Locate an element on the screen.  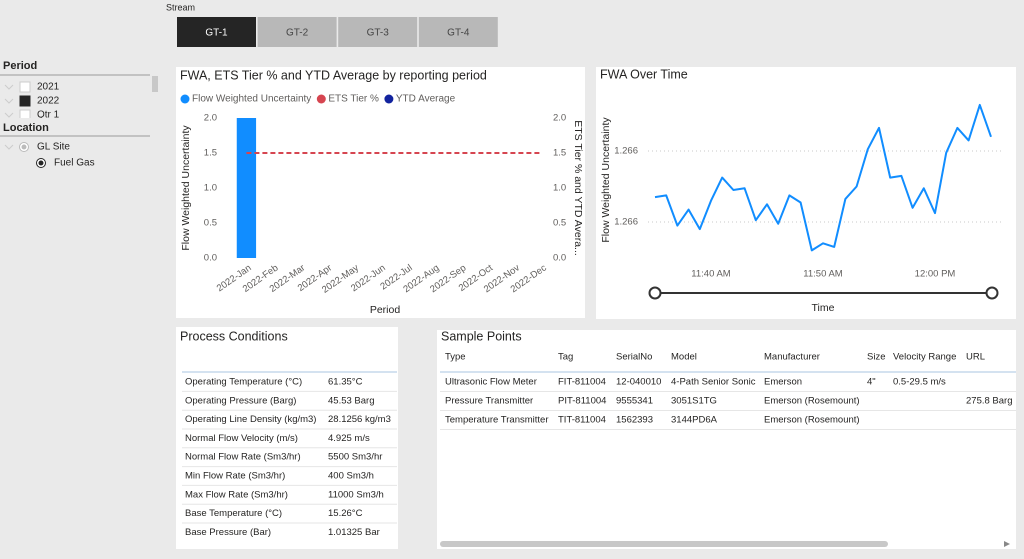
x-tick-label: 11:50 AM is located at coordinates (823, 274).